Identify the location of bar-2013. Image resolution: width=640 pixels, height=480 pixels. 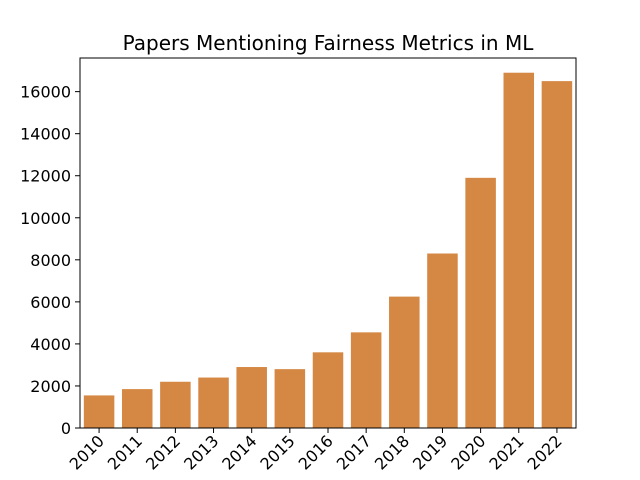
(213, 402).